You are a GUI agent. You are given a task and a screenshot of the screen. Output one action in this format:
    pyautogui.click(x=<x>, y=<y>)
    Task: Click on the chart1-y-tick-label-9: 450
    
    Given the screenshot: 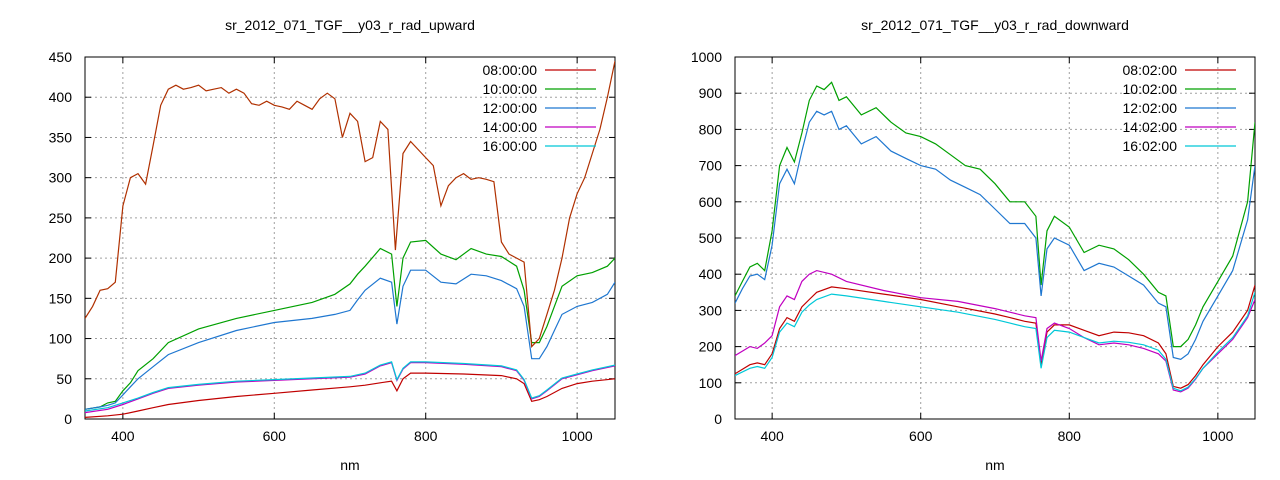 What is the action you would take?
    pyautogui.click(x=61, y=57)
    